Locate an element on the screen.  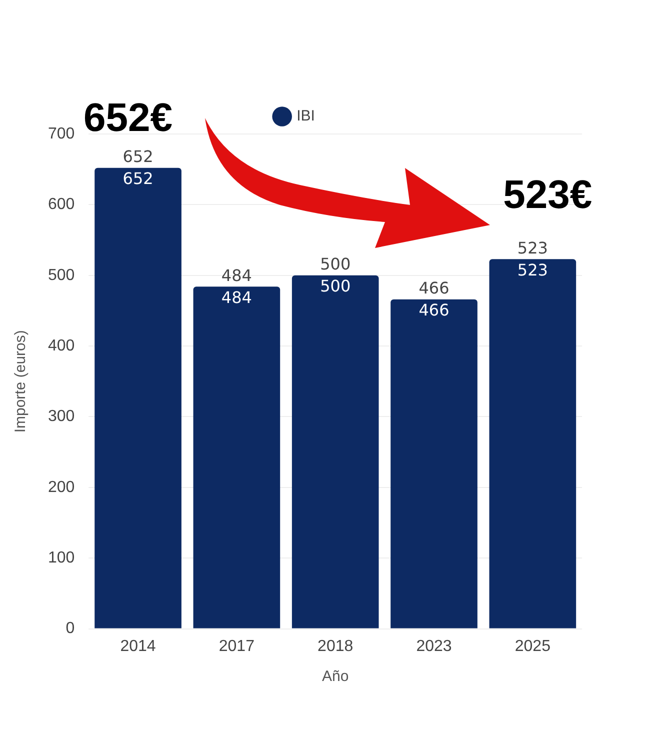
data-label: 484 is located at coordinates (236, 297).